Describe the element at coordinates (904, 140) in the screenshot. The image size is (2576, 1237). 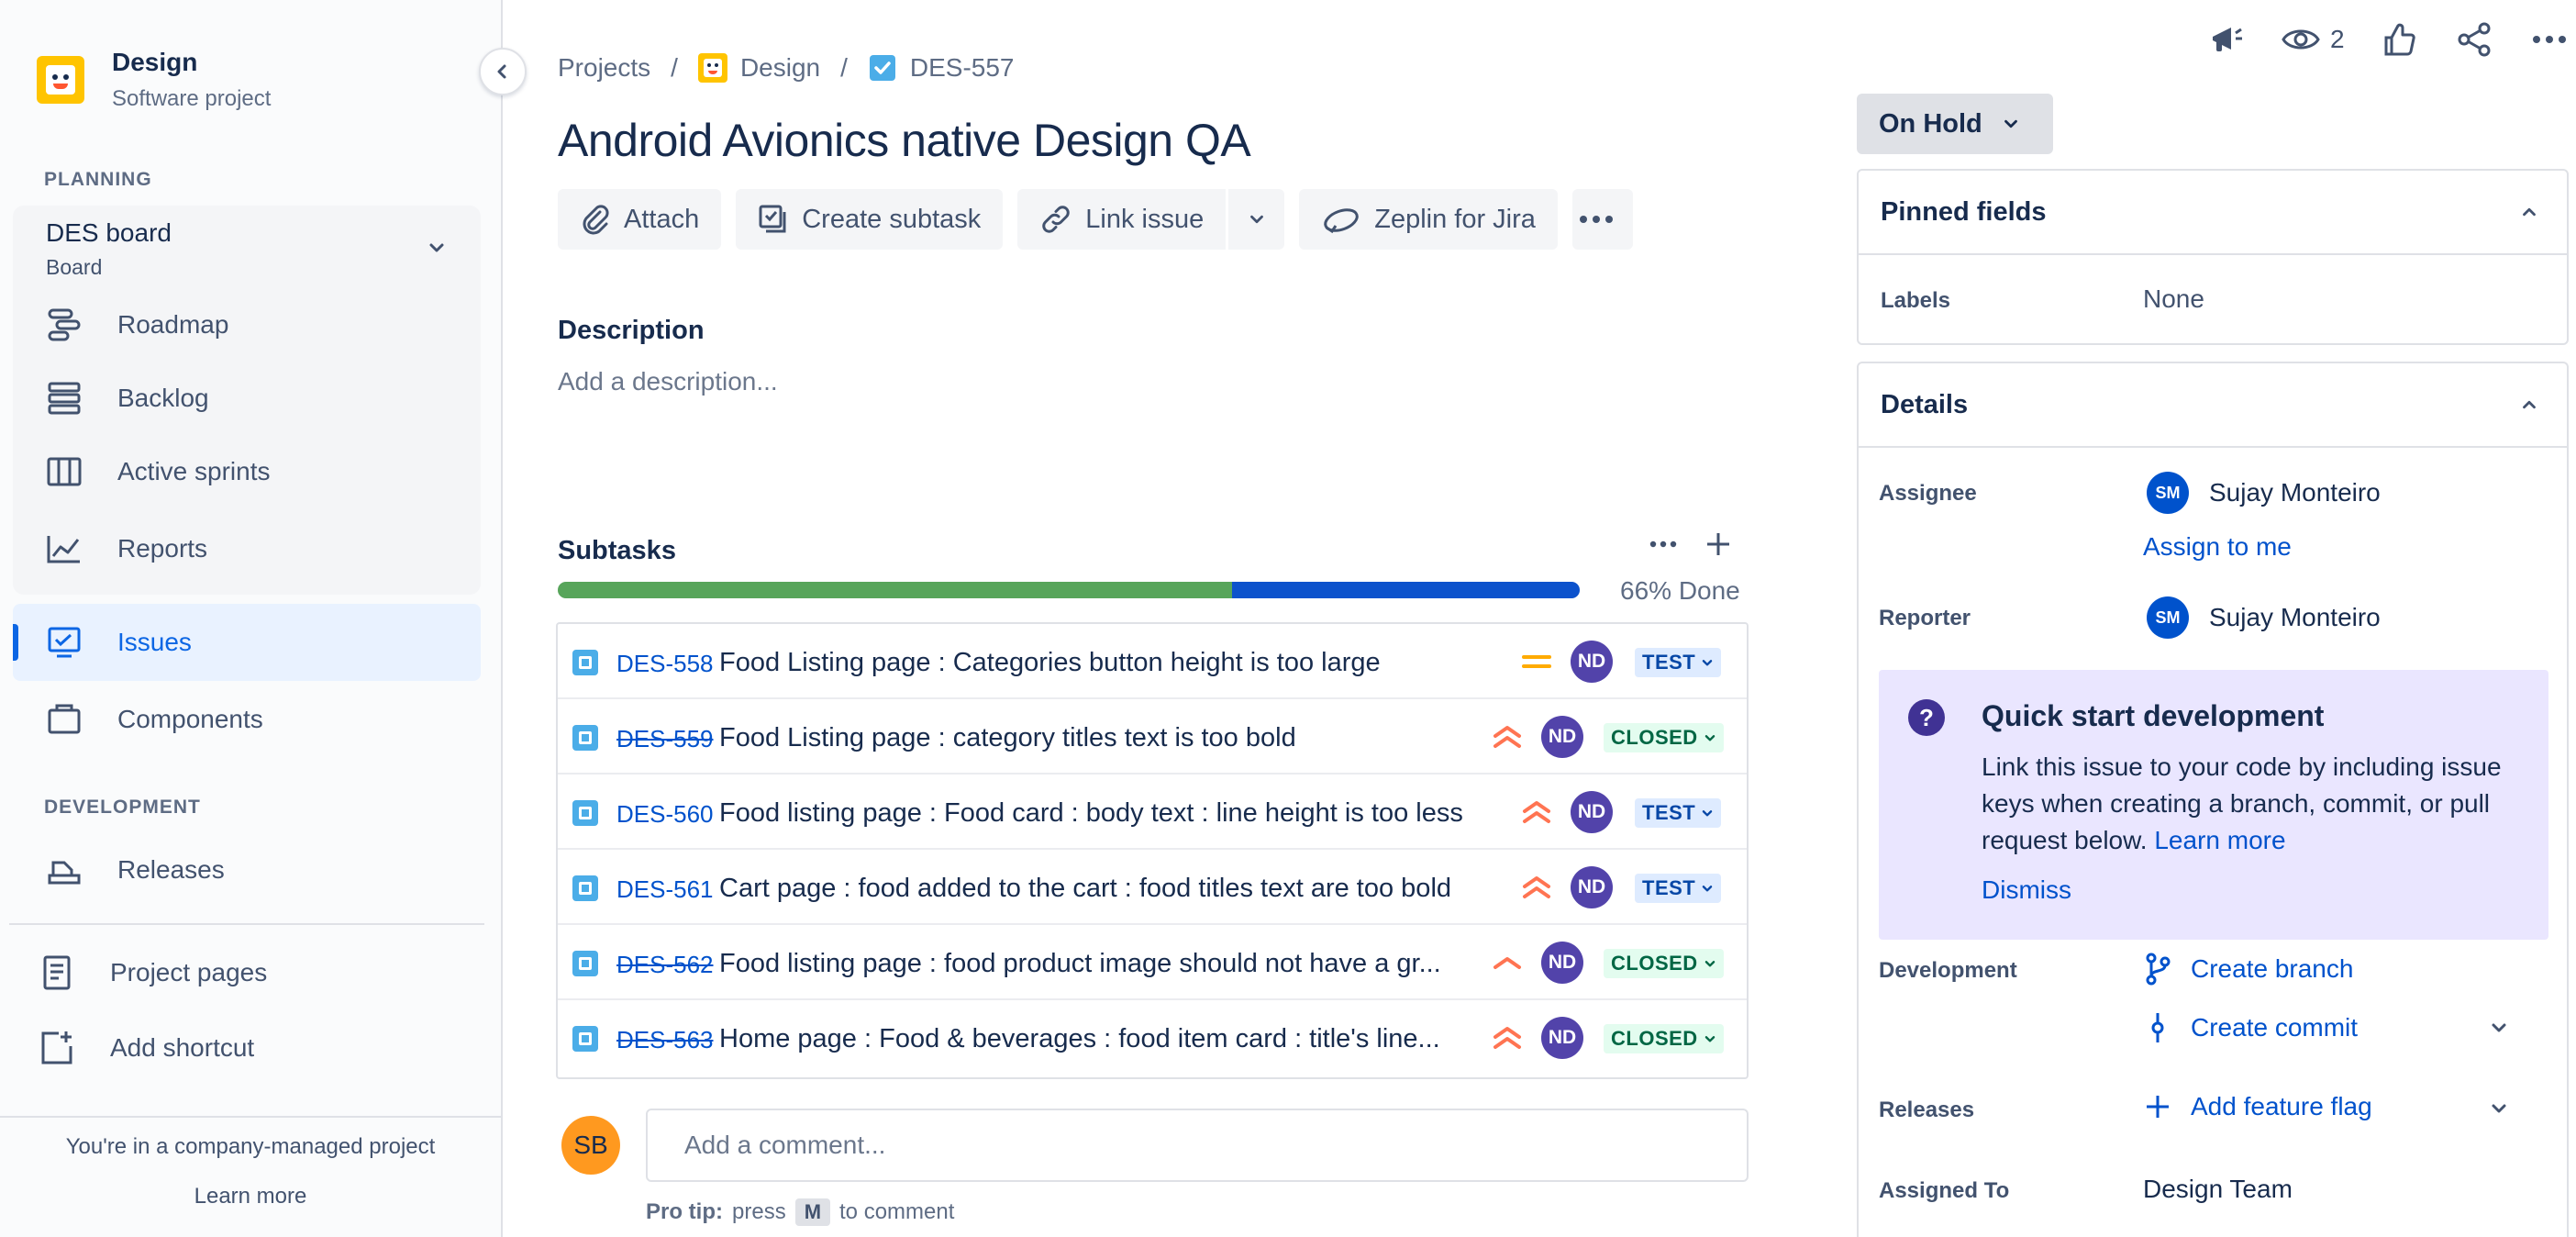
I see `issue-title: Android Avionics native Design QA` at that location.